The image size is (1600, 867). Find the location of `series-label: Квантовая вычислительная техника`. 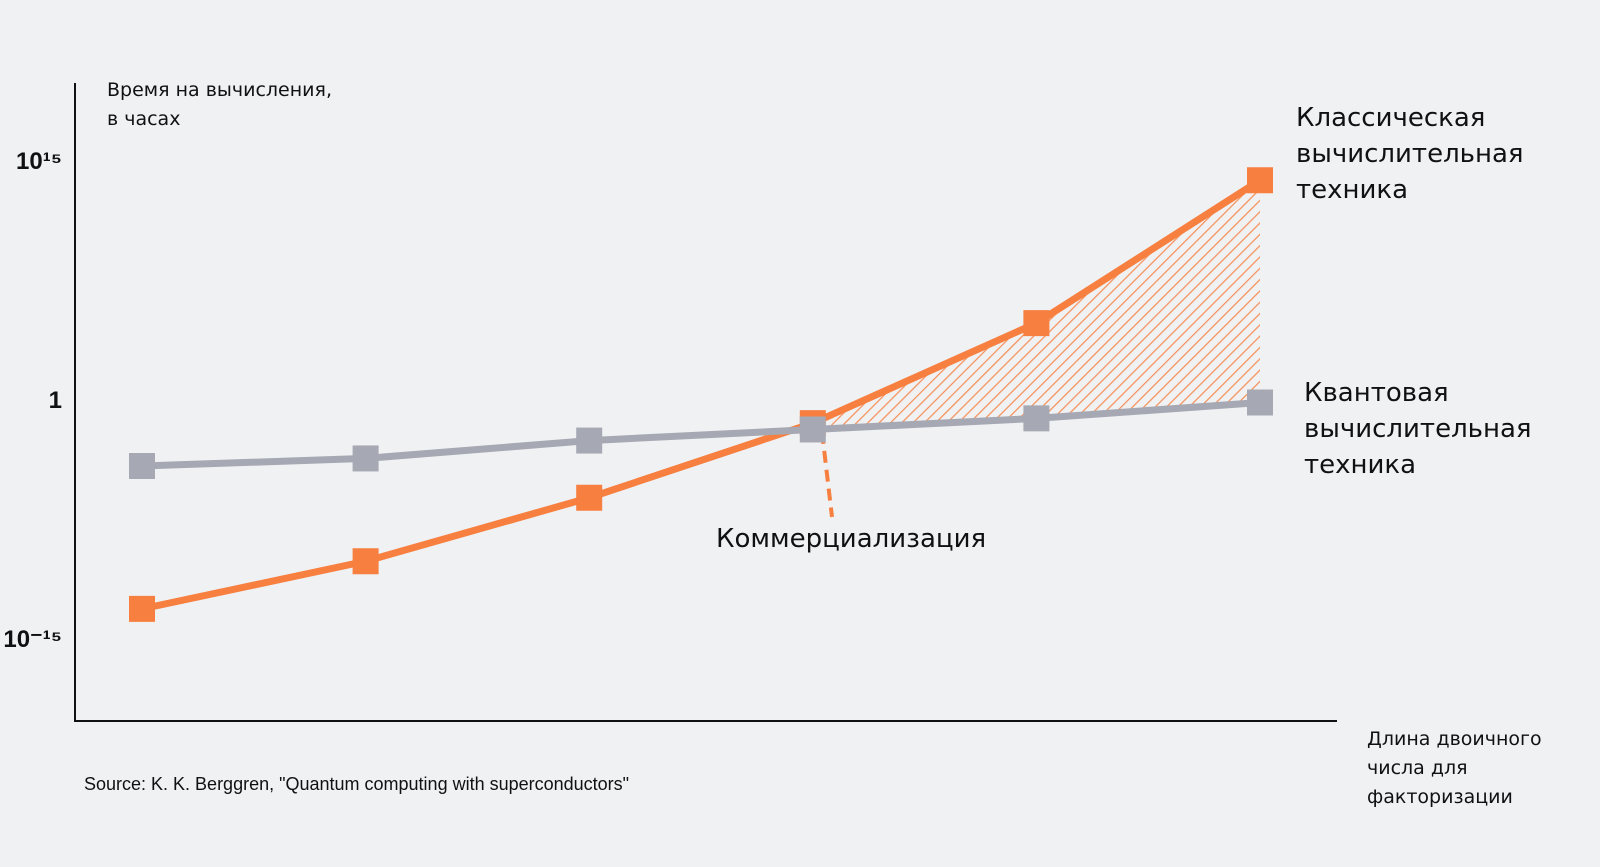

series-label: Квантовая вычислительная техника is located at coordinates (1418, 429).